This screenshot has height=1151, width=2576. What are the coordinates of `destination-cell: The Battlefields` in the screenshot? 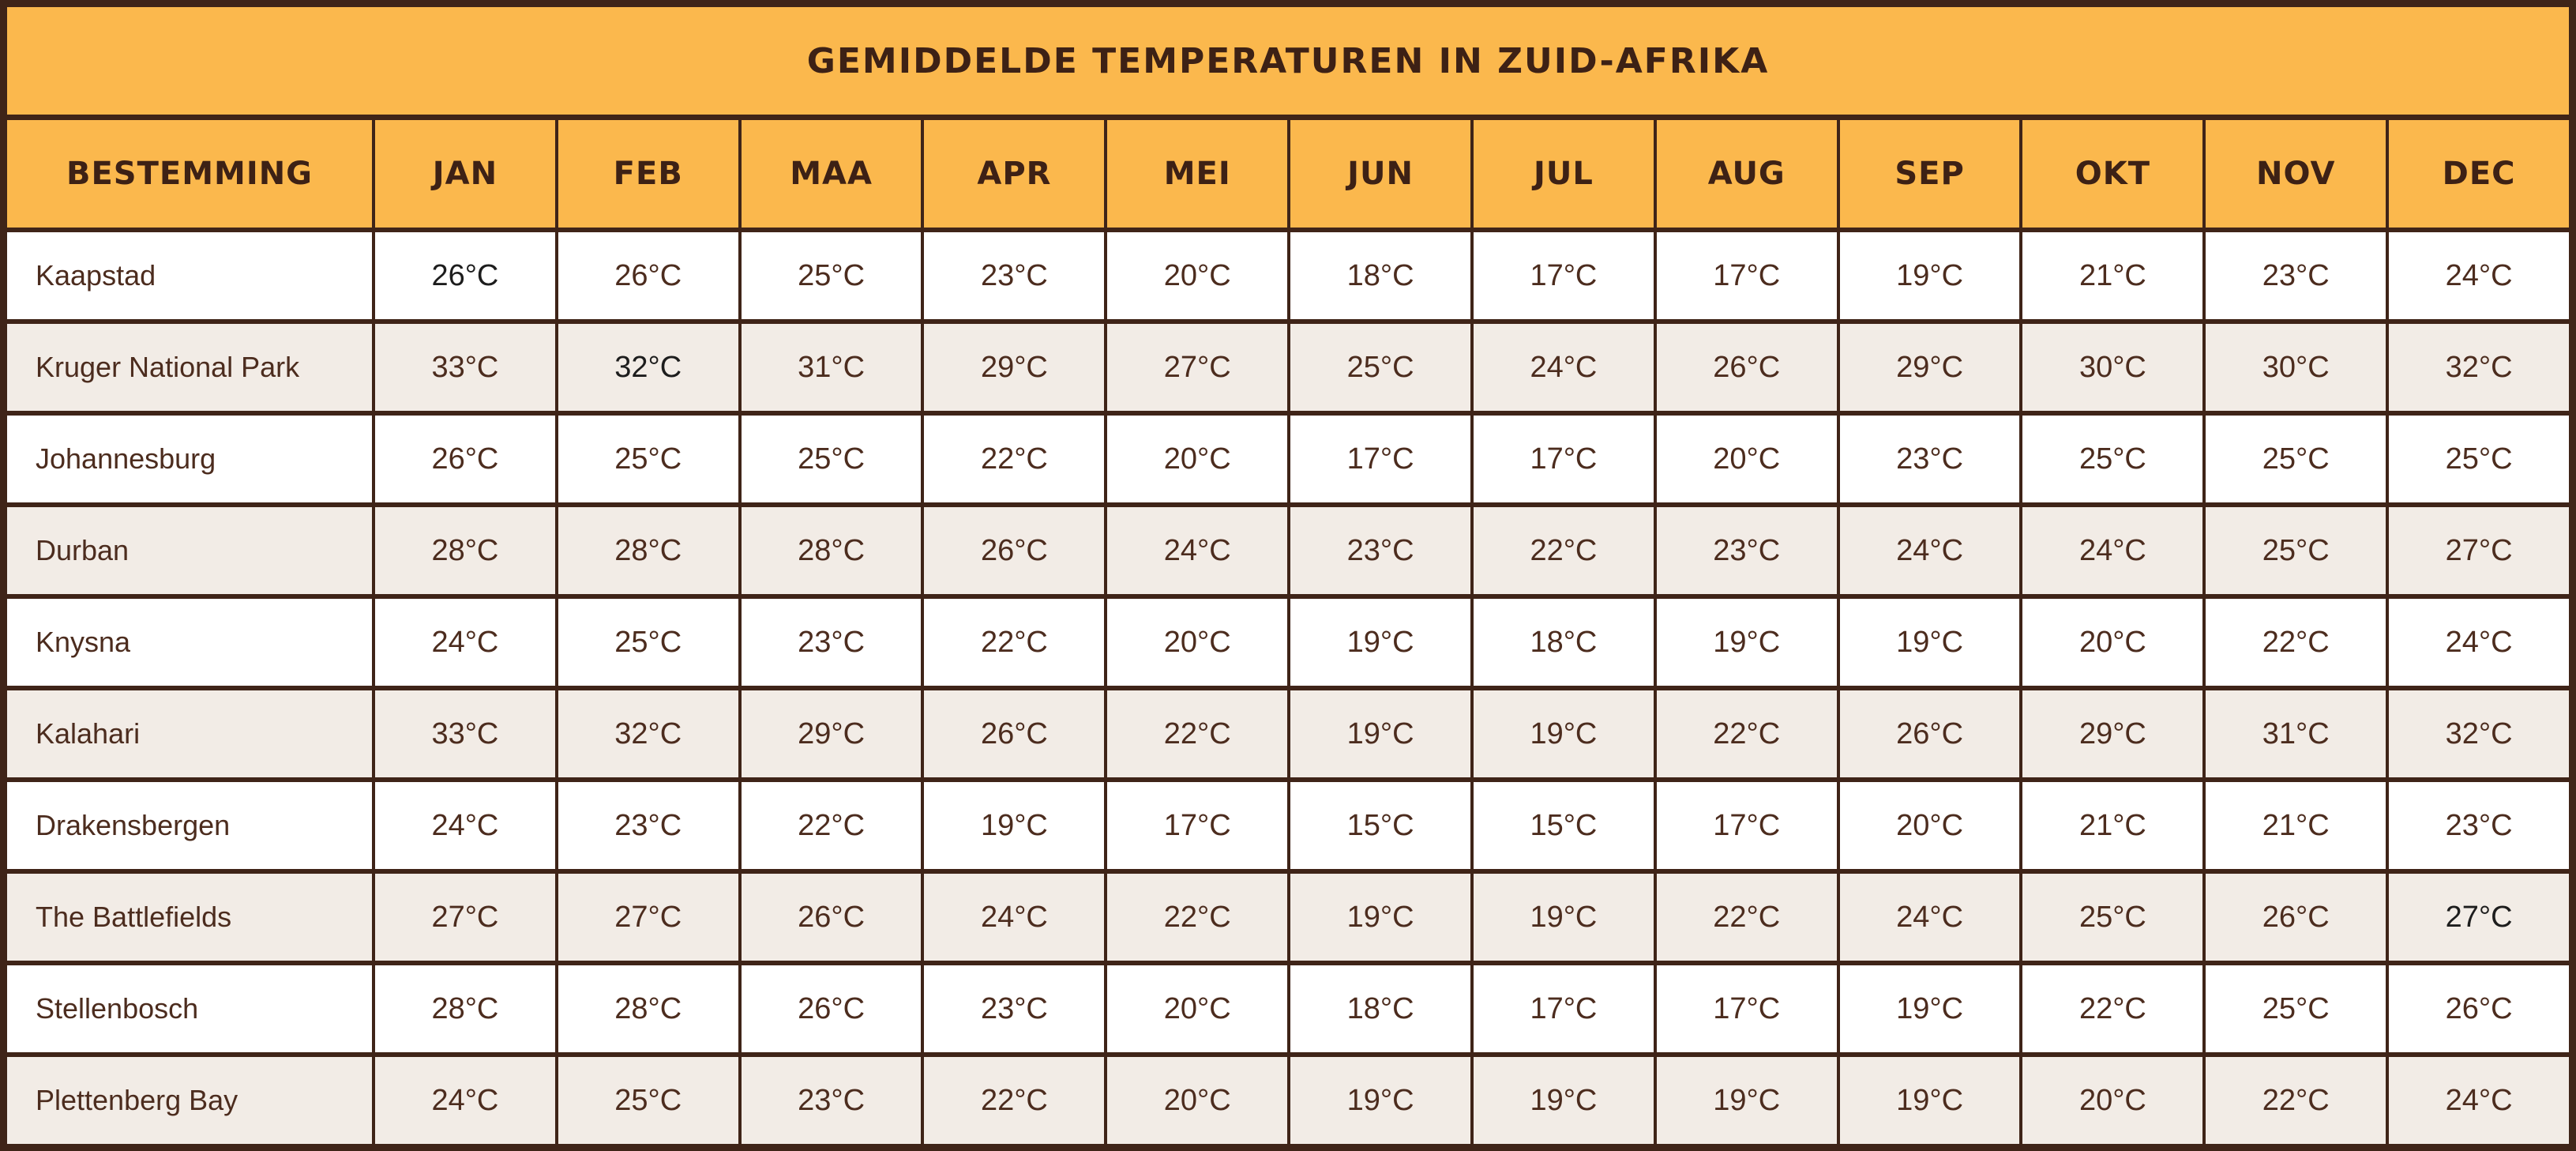 It's located at (189, 918).